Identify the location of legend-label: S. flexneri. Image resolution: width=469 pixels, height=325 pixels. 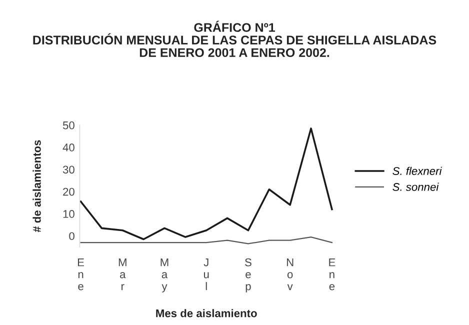
(417, 170).